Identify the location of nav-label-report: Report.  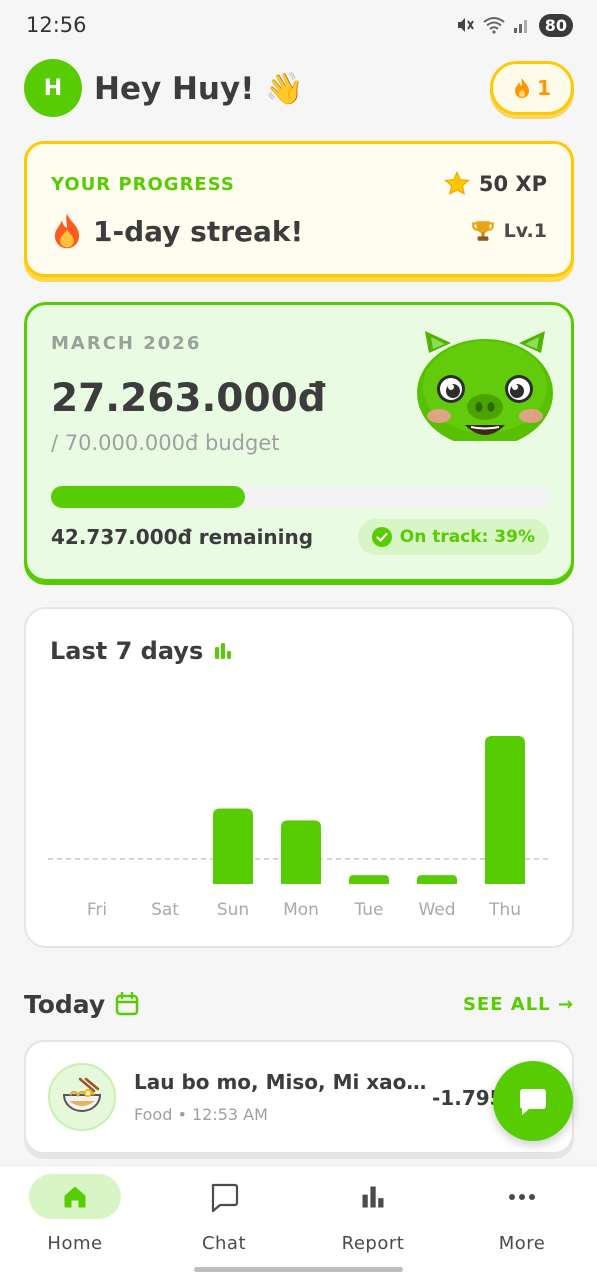
(373, 1243).